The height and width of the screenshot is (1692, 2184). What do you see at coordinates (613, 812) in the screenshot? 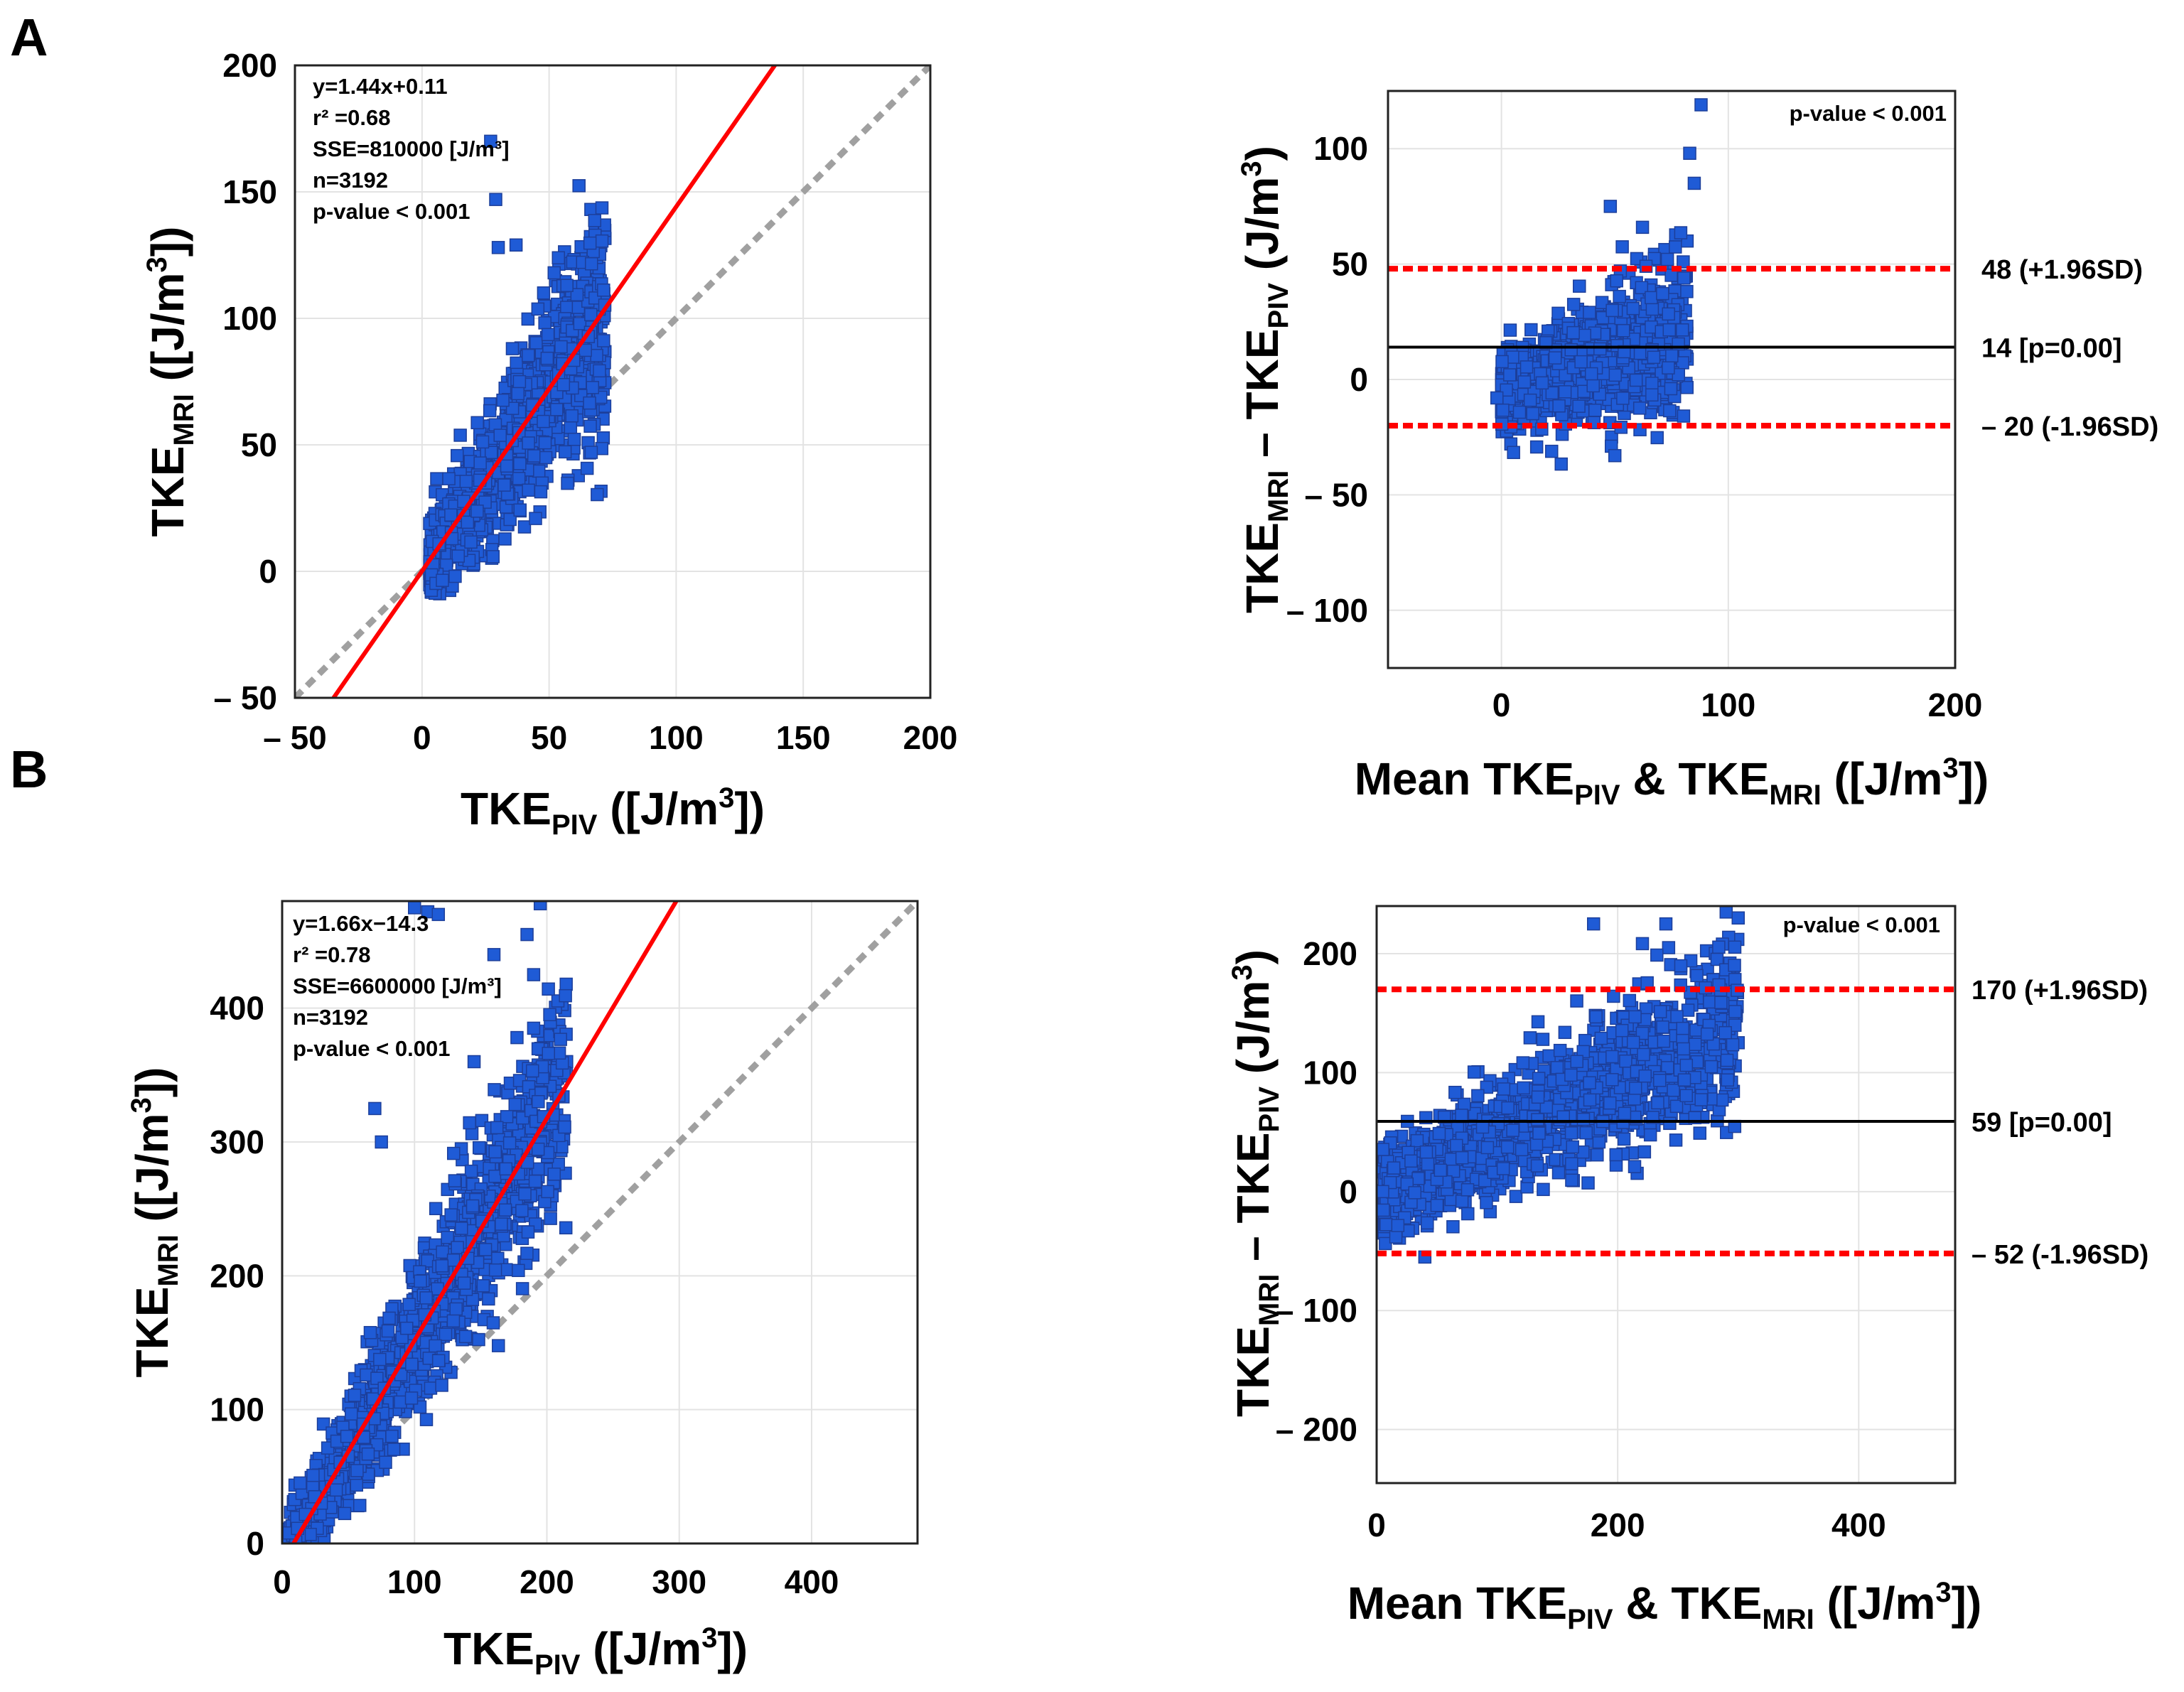
I see `x-axis-label: TKEPIV ([J/m3])` at bounding box center [613, 812].